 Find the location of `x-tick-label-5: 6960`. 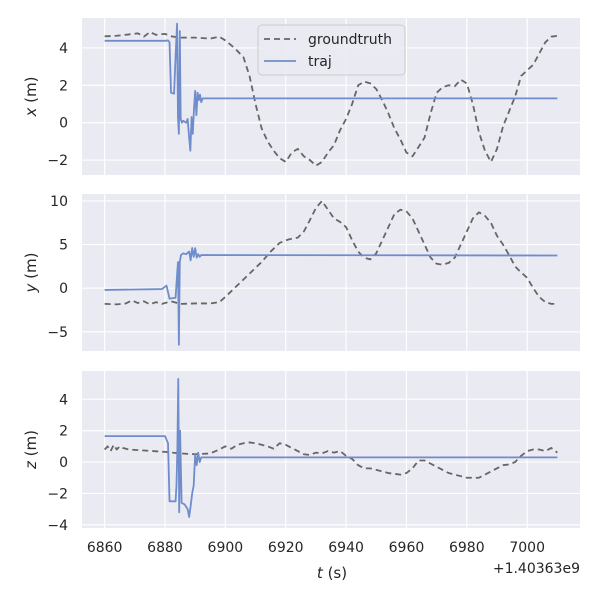

x-tick-label-5: 6960 is located at coordinates (407, 548).